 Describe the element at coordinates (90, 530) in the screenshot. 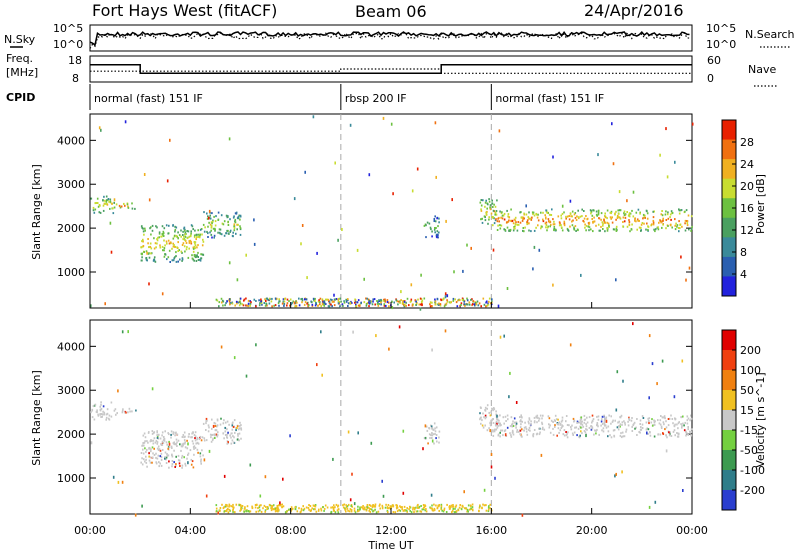

I see `time-tick-label: 00:00` at that location.